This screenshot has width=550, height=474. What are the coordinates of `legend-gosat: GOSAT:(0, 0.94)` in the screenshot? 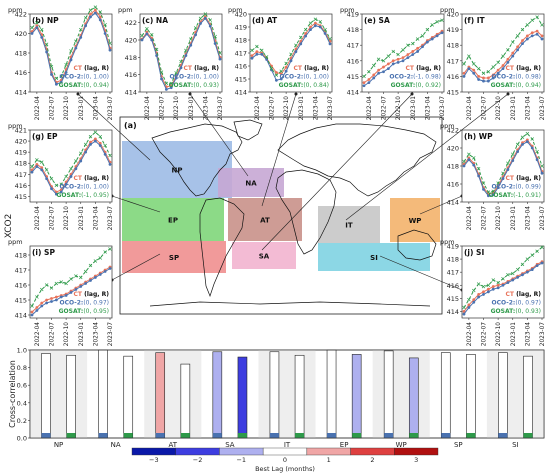 It's located at (516, 85).